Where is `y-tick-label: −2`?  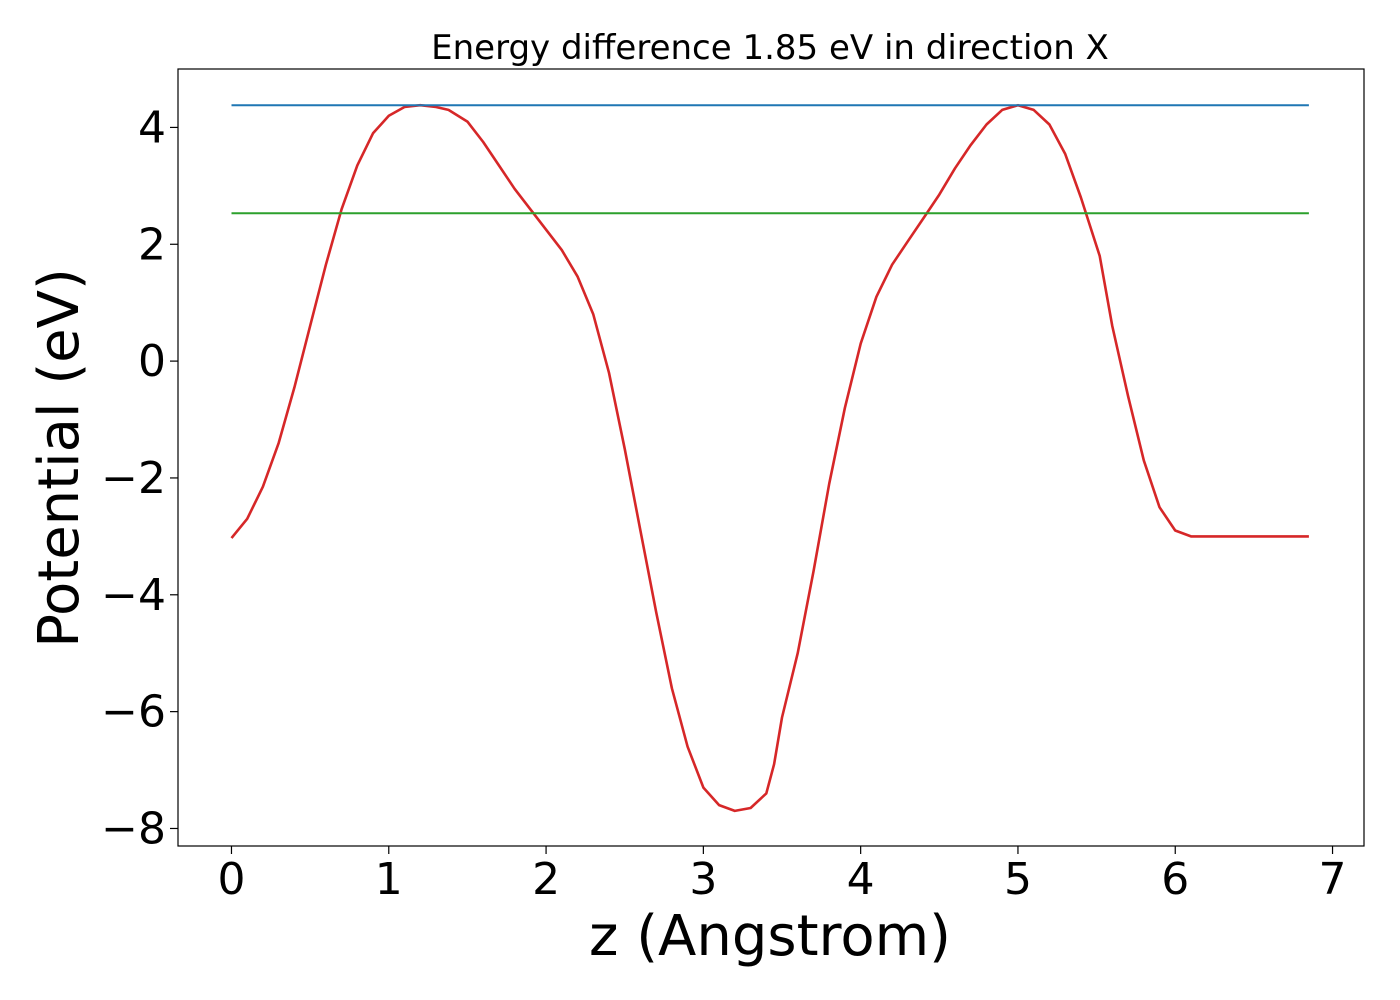
y-tick-label: −2 is located at coordinates (133, 478).